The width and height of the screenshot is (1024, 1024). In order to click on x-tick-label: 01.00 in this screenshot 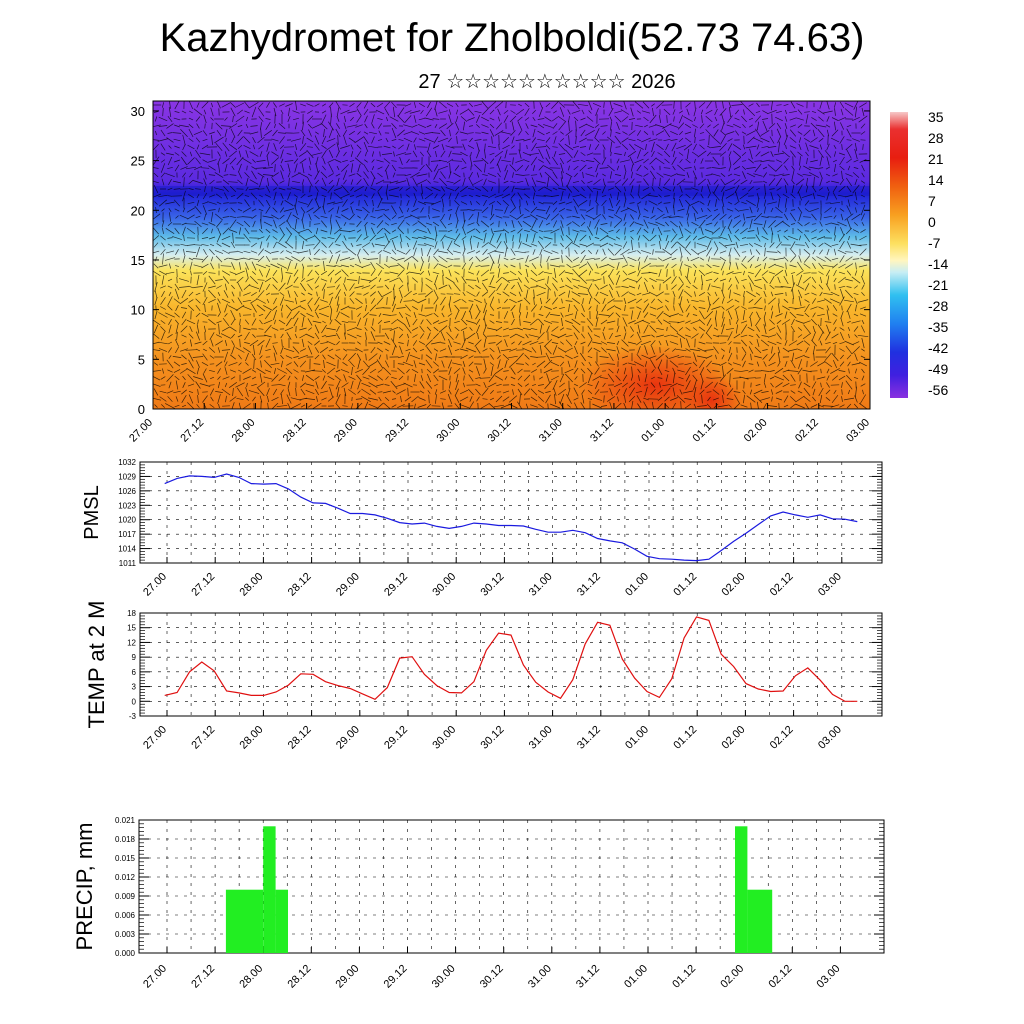, I will do `click(637, 585)`.